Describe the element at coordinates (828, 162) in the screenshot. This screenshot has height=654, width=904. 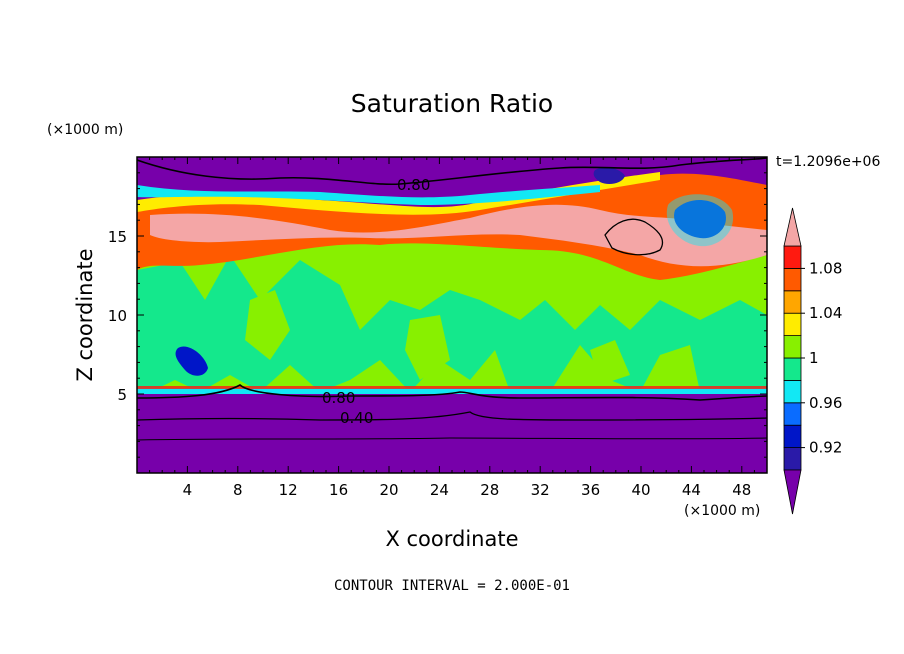
I see `time-label: t=1.2096e+06` at that location.